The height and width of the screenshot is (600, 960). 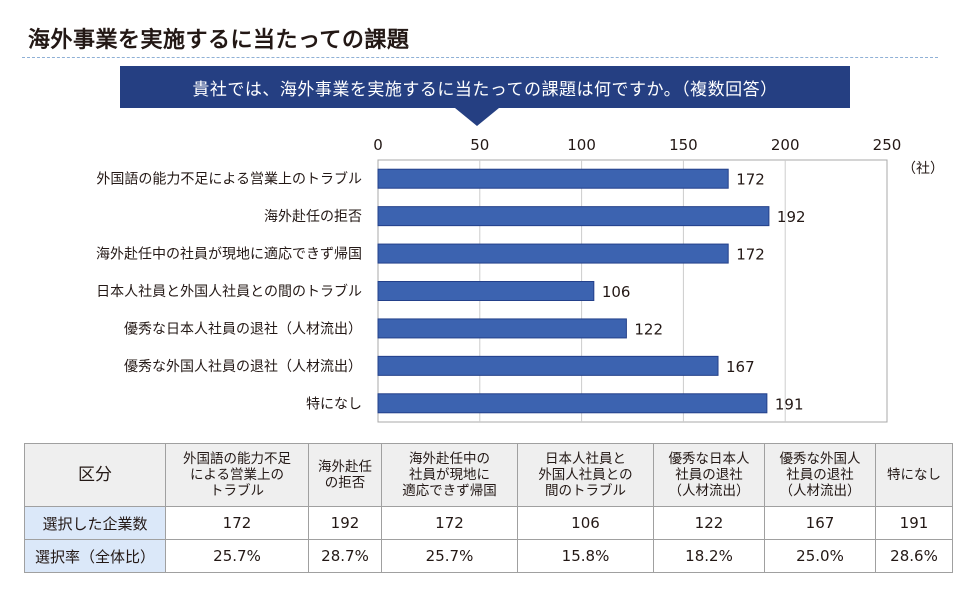 I want to click on category-label: 海外赴任中の社員が現地に適応できず帰国, so click(x=229, y=254).